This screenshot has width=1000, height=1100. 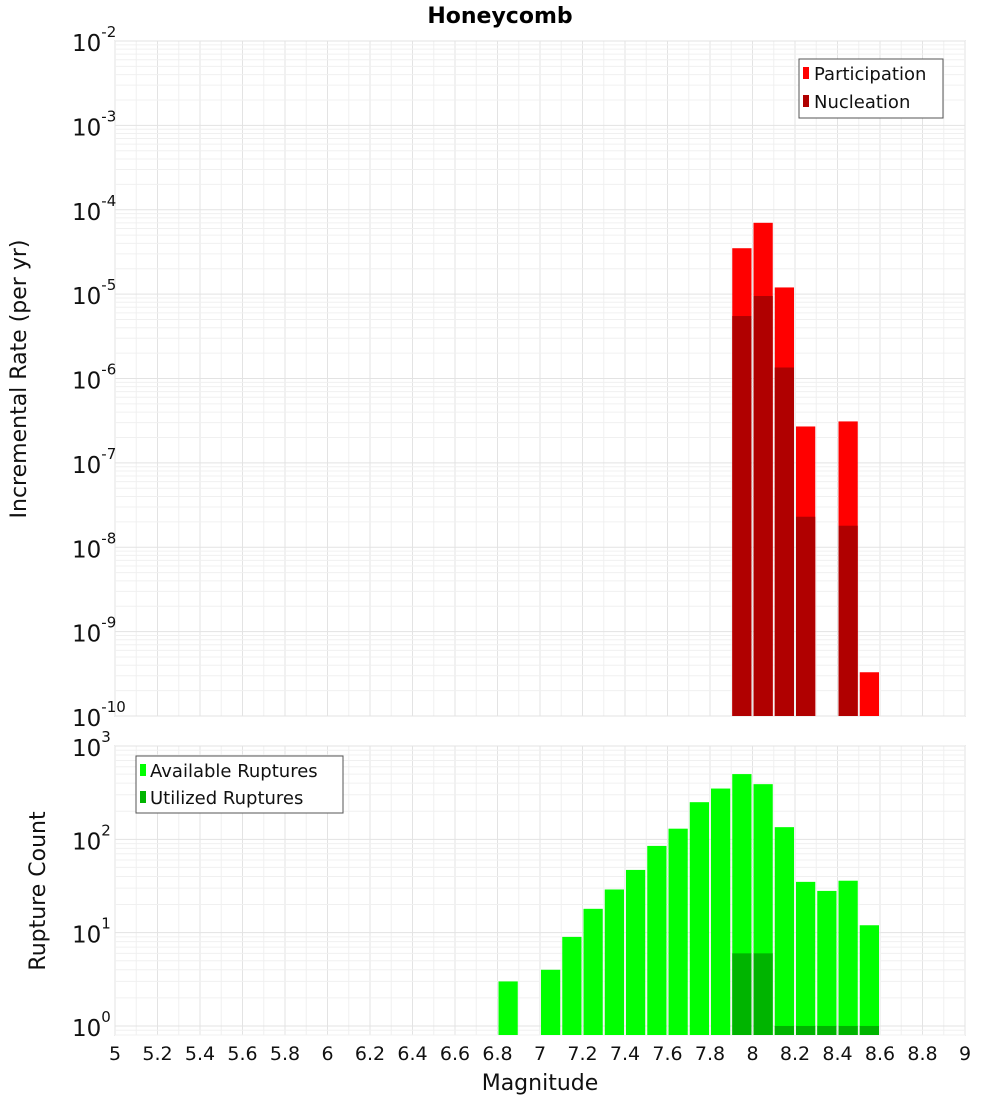 I want to click on y-tick-label: 10², so click(x=91, y=838).